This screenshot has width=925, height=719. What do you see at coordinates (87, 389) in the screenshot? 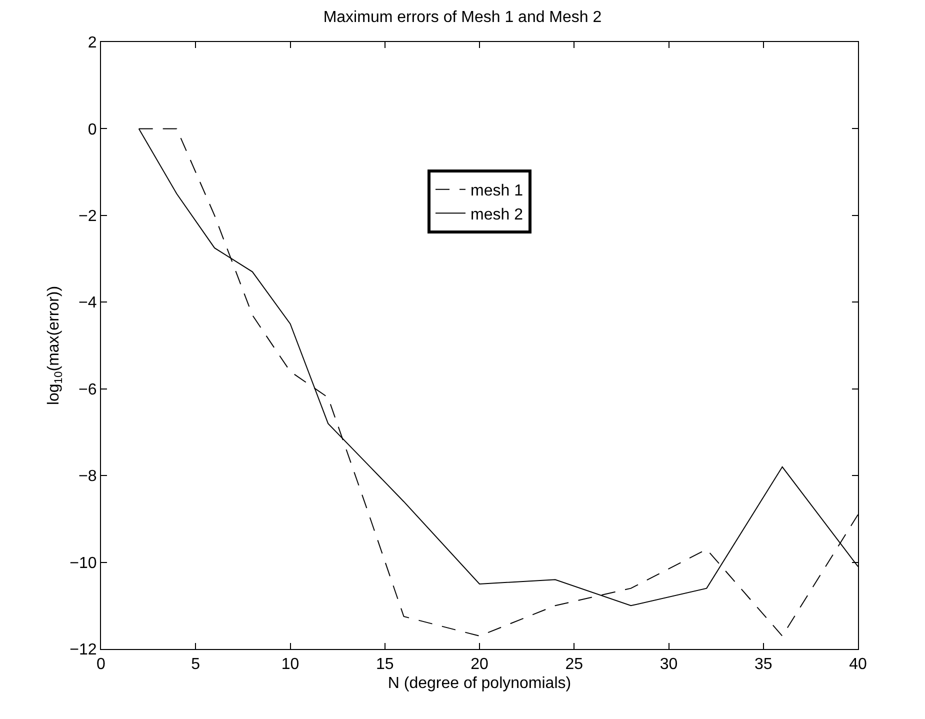
I see `y-tick-label: −6` at bounding box center [87, 389].